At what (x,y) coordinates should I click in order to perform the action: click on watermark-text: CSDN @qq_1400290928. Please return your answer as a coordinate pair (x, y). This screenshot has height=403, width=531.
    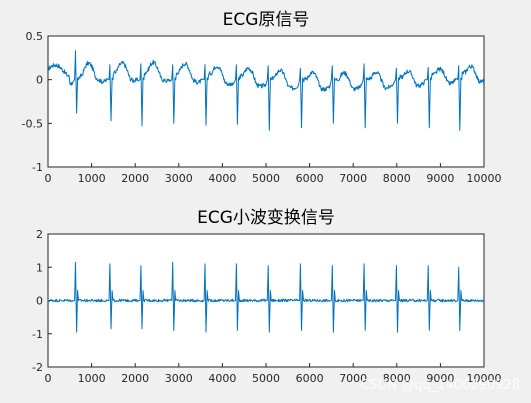
    Looking at the image, I should click on (440, 385).